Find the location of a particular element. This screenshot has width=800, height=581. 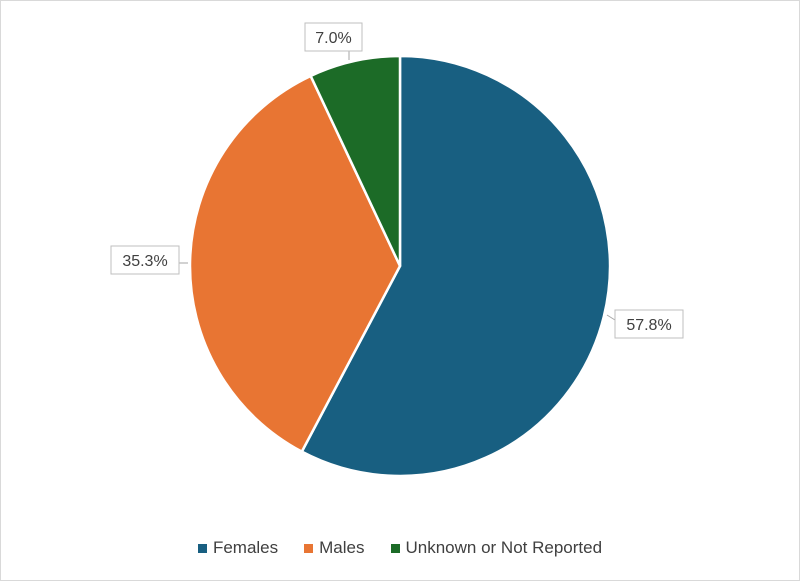

legend-item-females: Females is located at coordinates (238, 548).